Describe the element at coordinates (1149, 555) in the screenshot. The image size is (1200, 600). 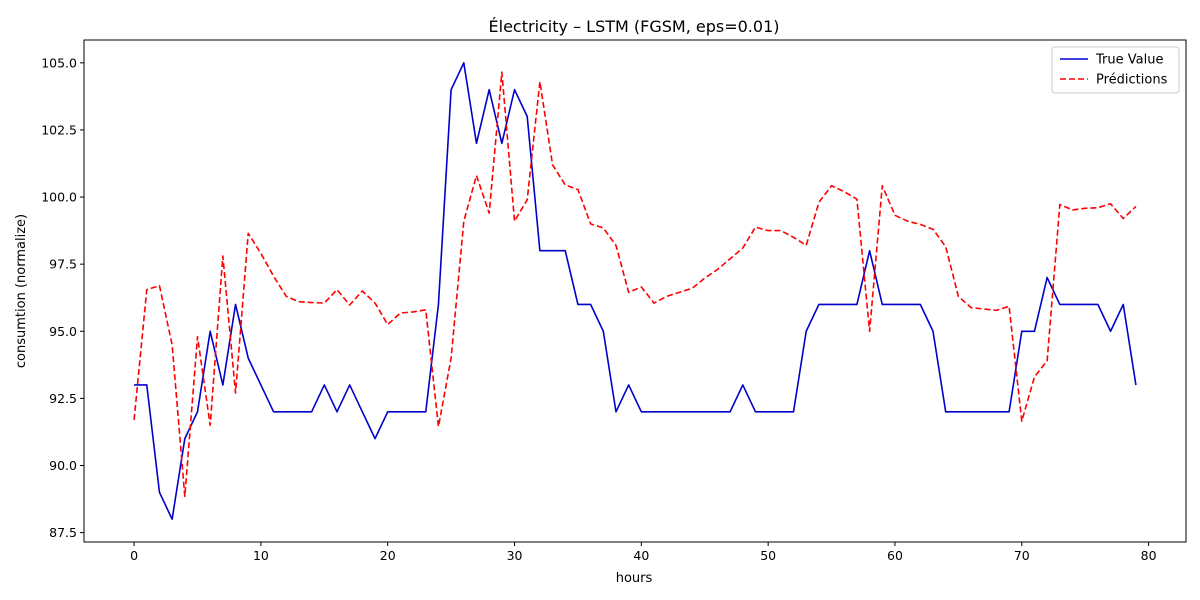
I see `x-tick-label: 80` at that location.